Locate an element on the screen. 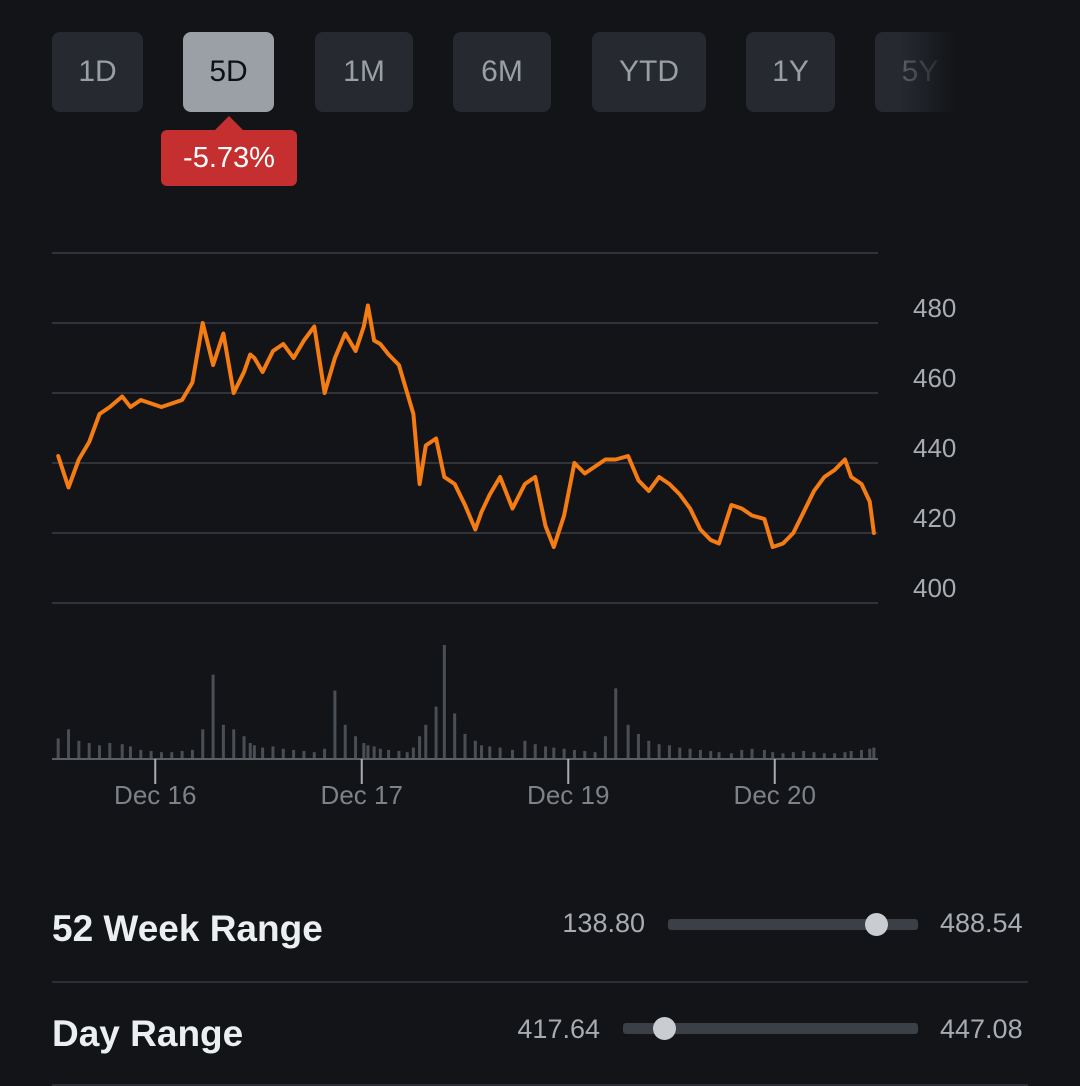 This screenshot has width=1080, height=1086. x-tick-label: Dec 16 is located at coordinates (155, 795).